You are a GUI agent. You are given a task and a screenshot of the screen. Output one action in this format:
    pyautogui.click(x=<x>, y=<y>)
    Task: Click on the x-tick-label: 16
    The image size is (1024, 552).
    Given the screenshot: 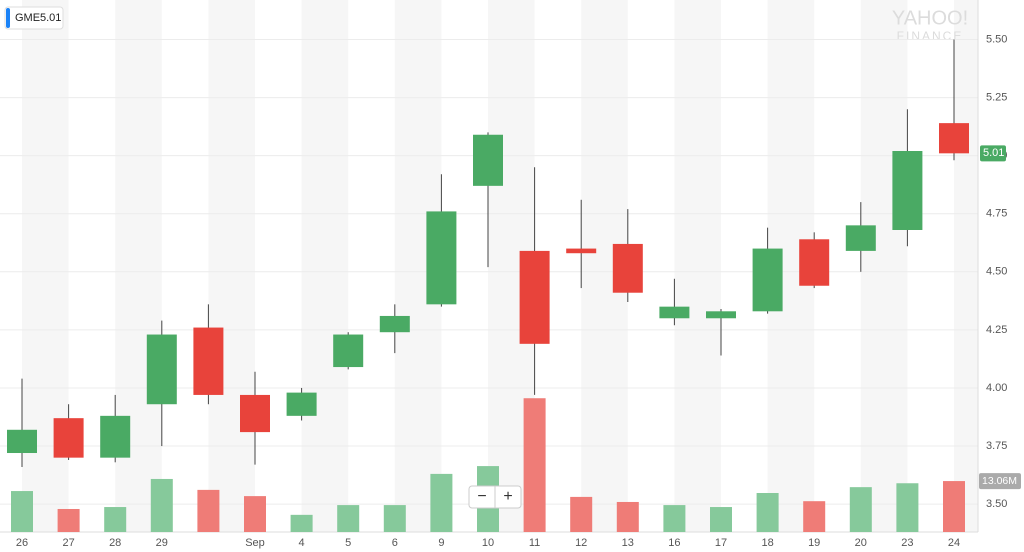 What is the action you would take?
    pyautogui.click(x=674, y=543)
    